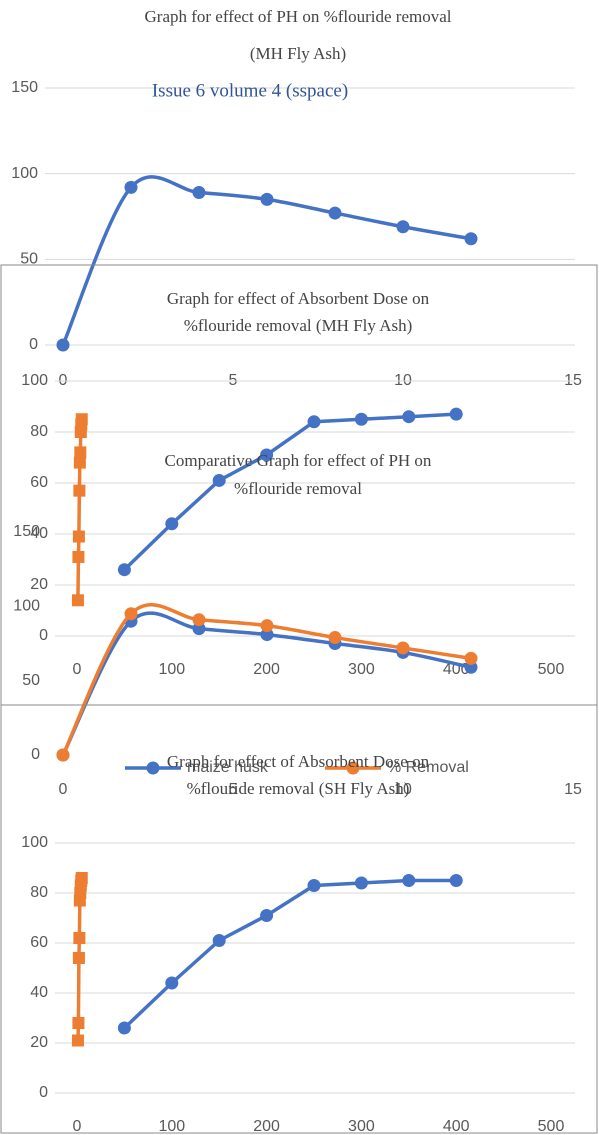 The height and width of the screenshot is (1135, 599). Describe the element at coordinates (228, 767) in the screenshot. I see `legend-label: maize husk` at that location.